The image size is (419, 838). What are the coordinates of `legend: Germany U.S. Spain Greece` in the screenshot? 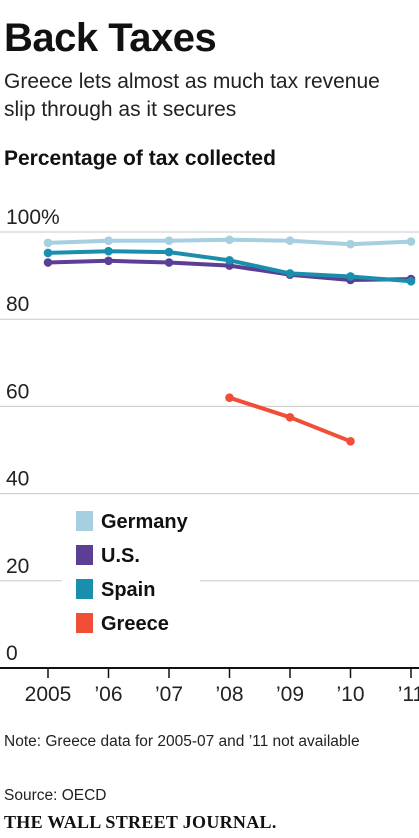 It's located at (132, 573).